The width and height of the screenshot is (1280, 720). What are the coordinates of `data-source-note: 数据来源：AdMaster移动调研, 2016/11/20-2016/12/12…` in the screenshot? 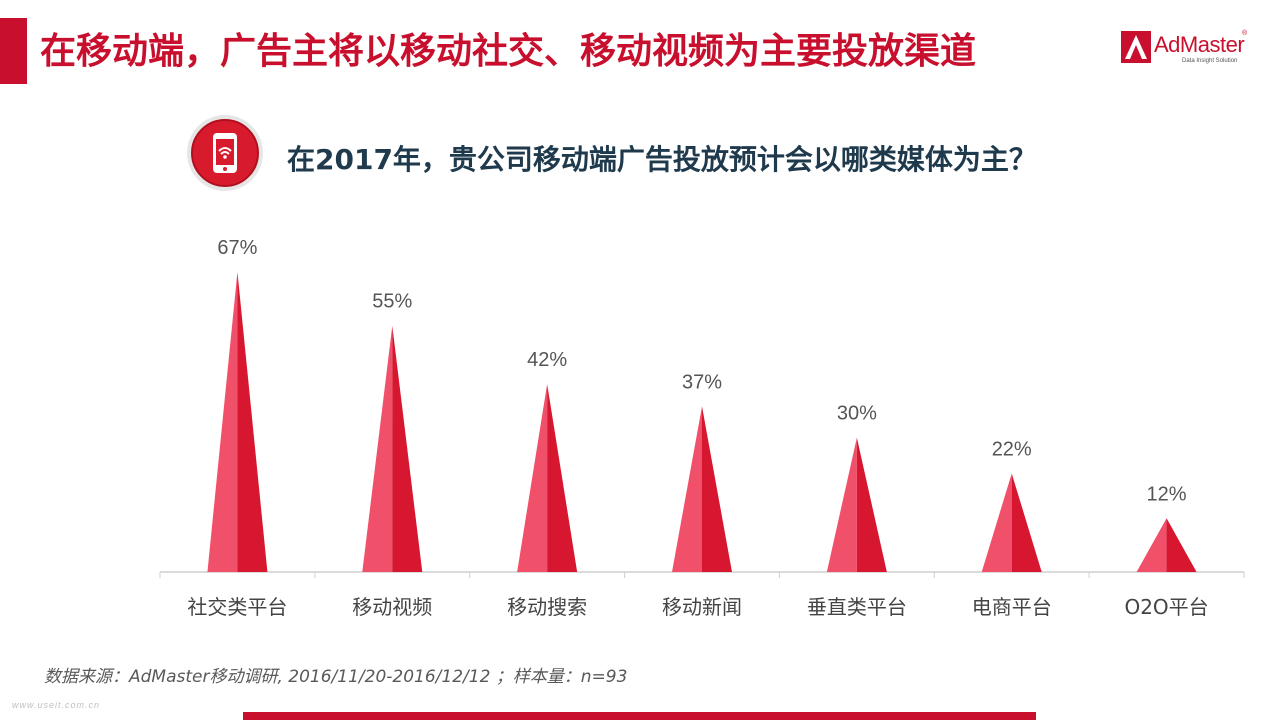 It's located at (336, 677).